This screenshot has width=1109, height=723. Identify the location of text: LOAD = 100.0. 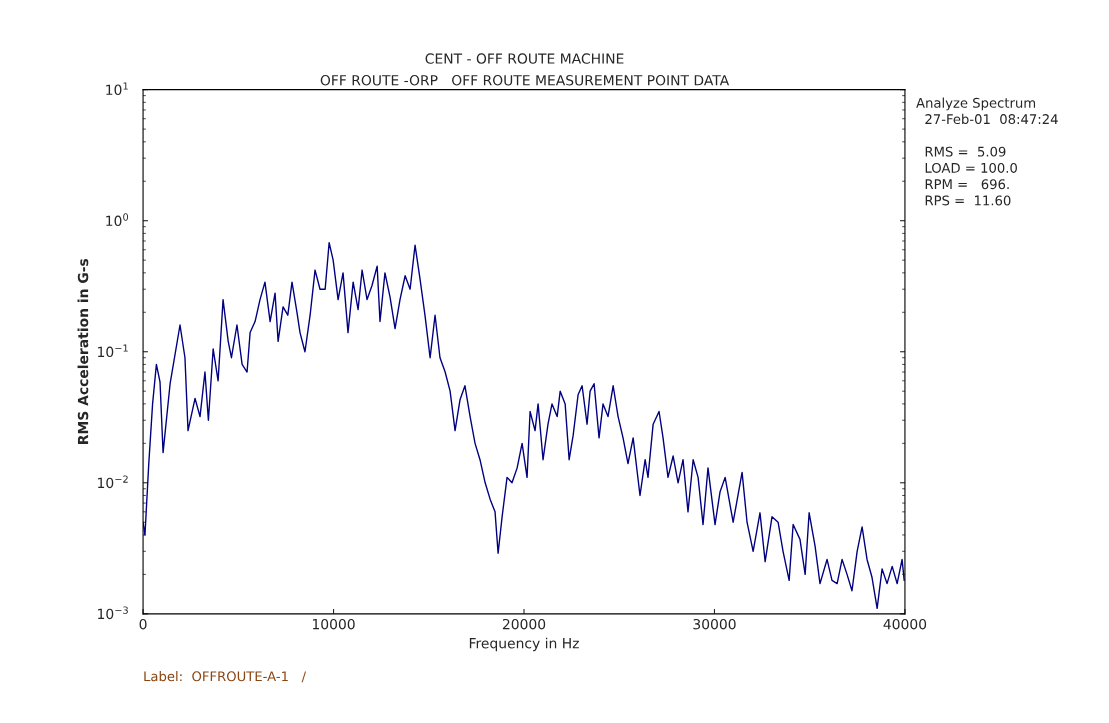
(971, 167).